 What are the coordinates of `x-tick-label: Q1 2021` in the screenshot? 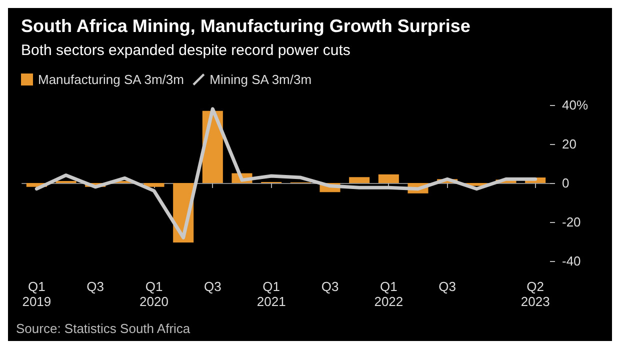 It's located at (271, 294).